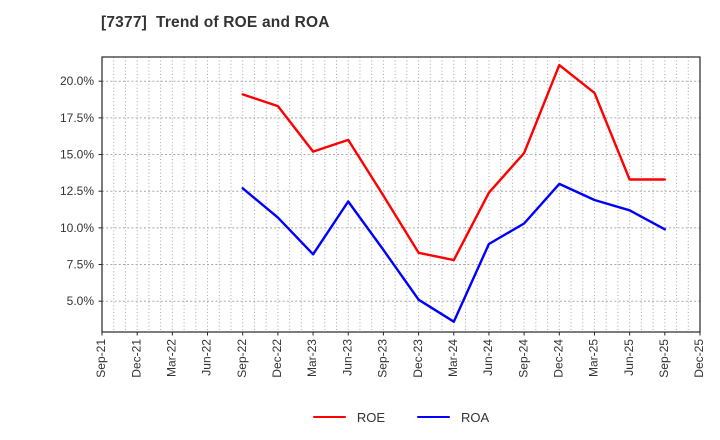 This screenshot has height=440, width=720. I want to click on x-axis-label: Sep-21, so click(101, 358).